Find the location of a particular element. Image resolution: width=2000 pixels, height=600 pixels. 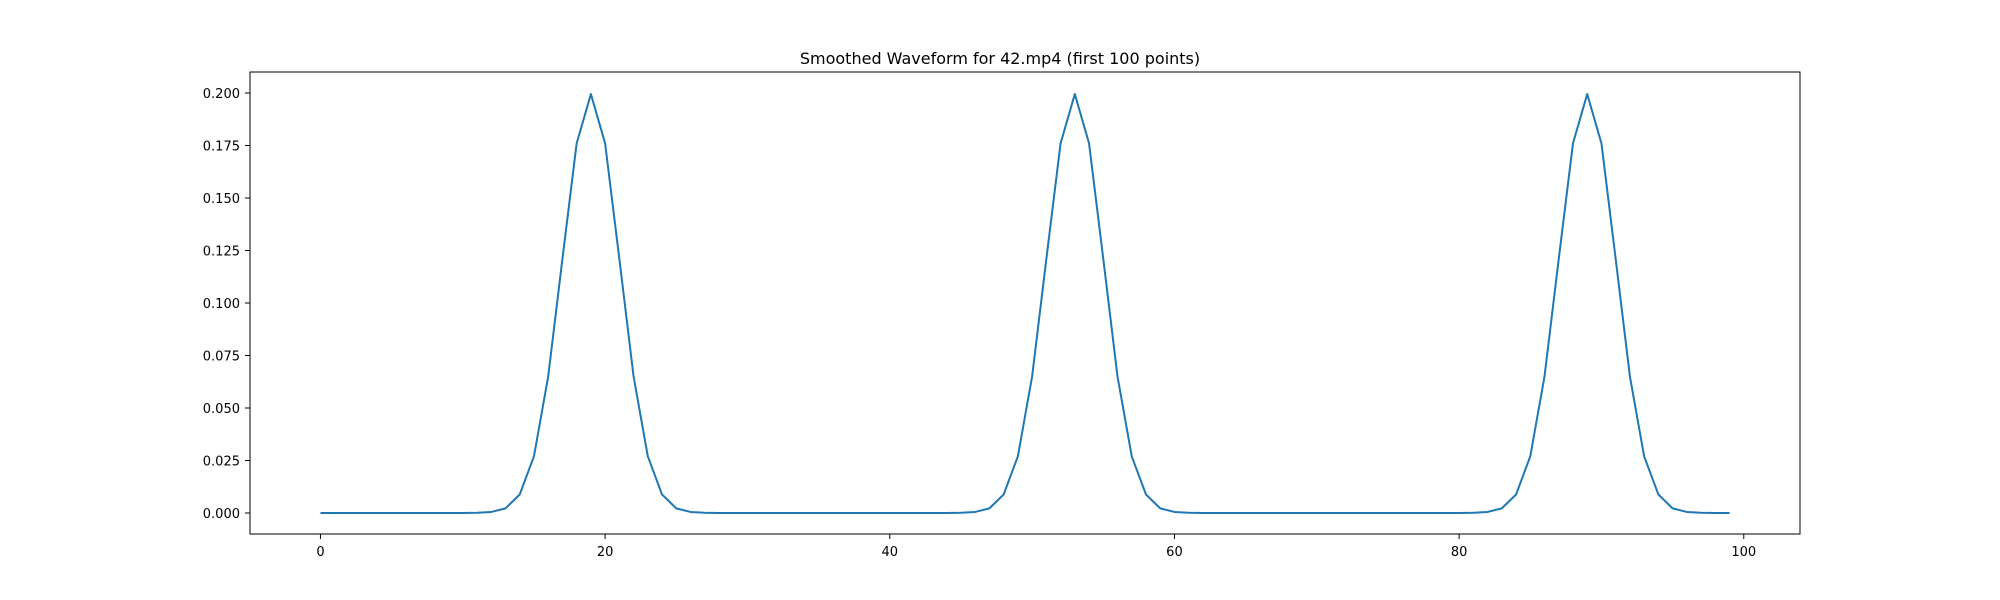

y-tick-label: 0.175 is located at coordinates (221, 147).